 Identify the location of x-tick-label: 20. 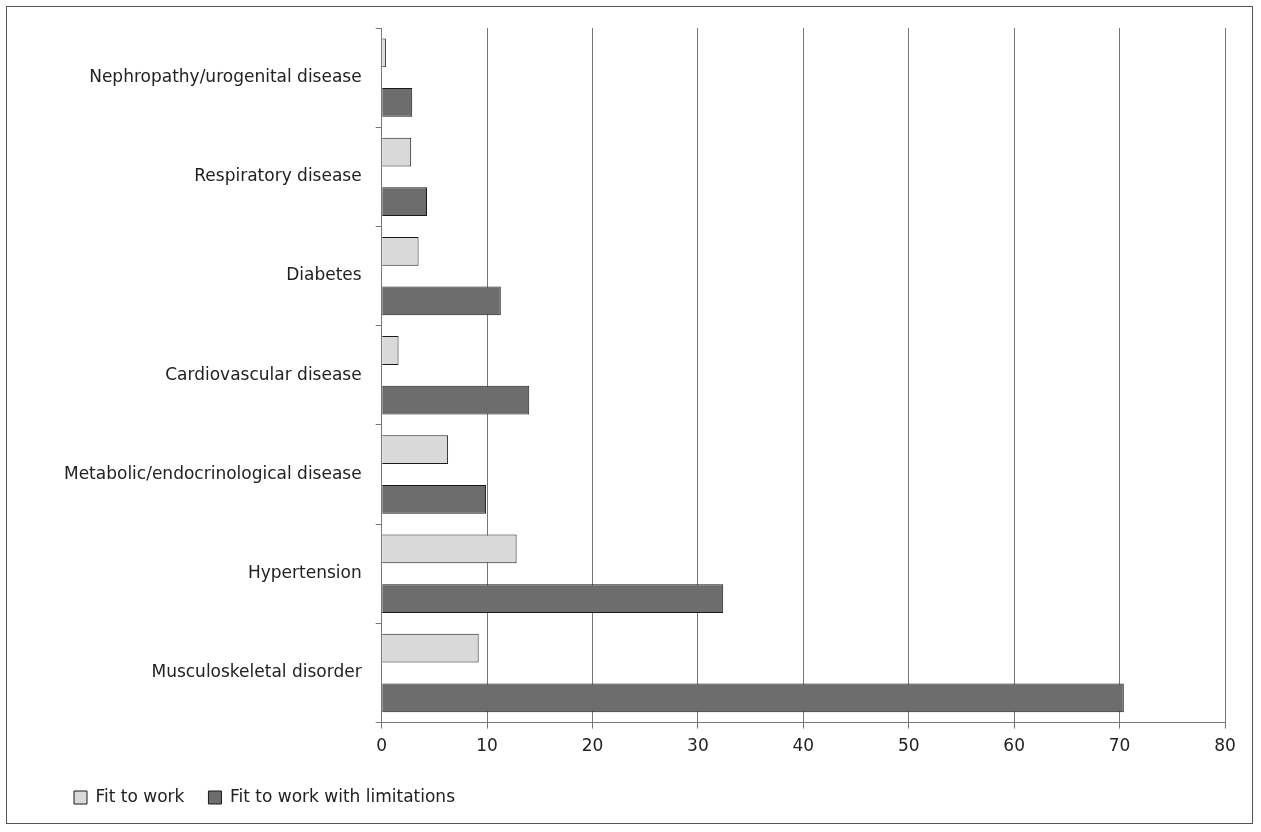
(592, 745).